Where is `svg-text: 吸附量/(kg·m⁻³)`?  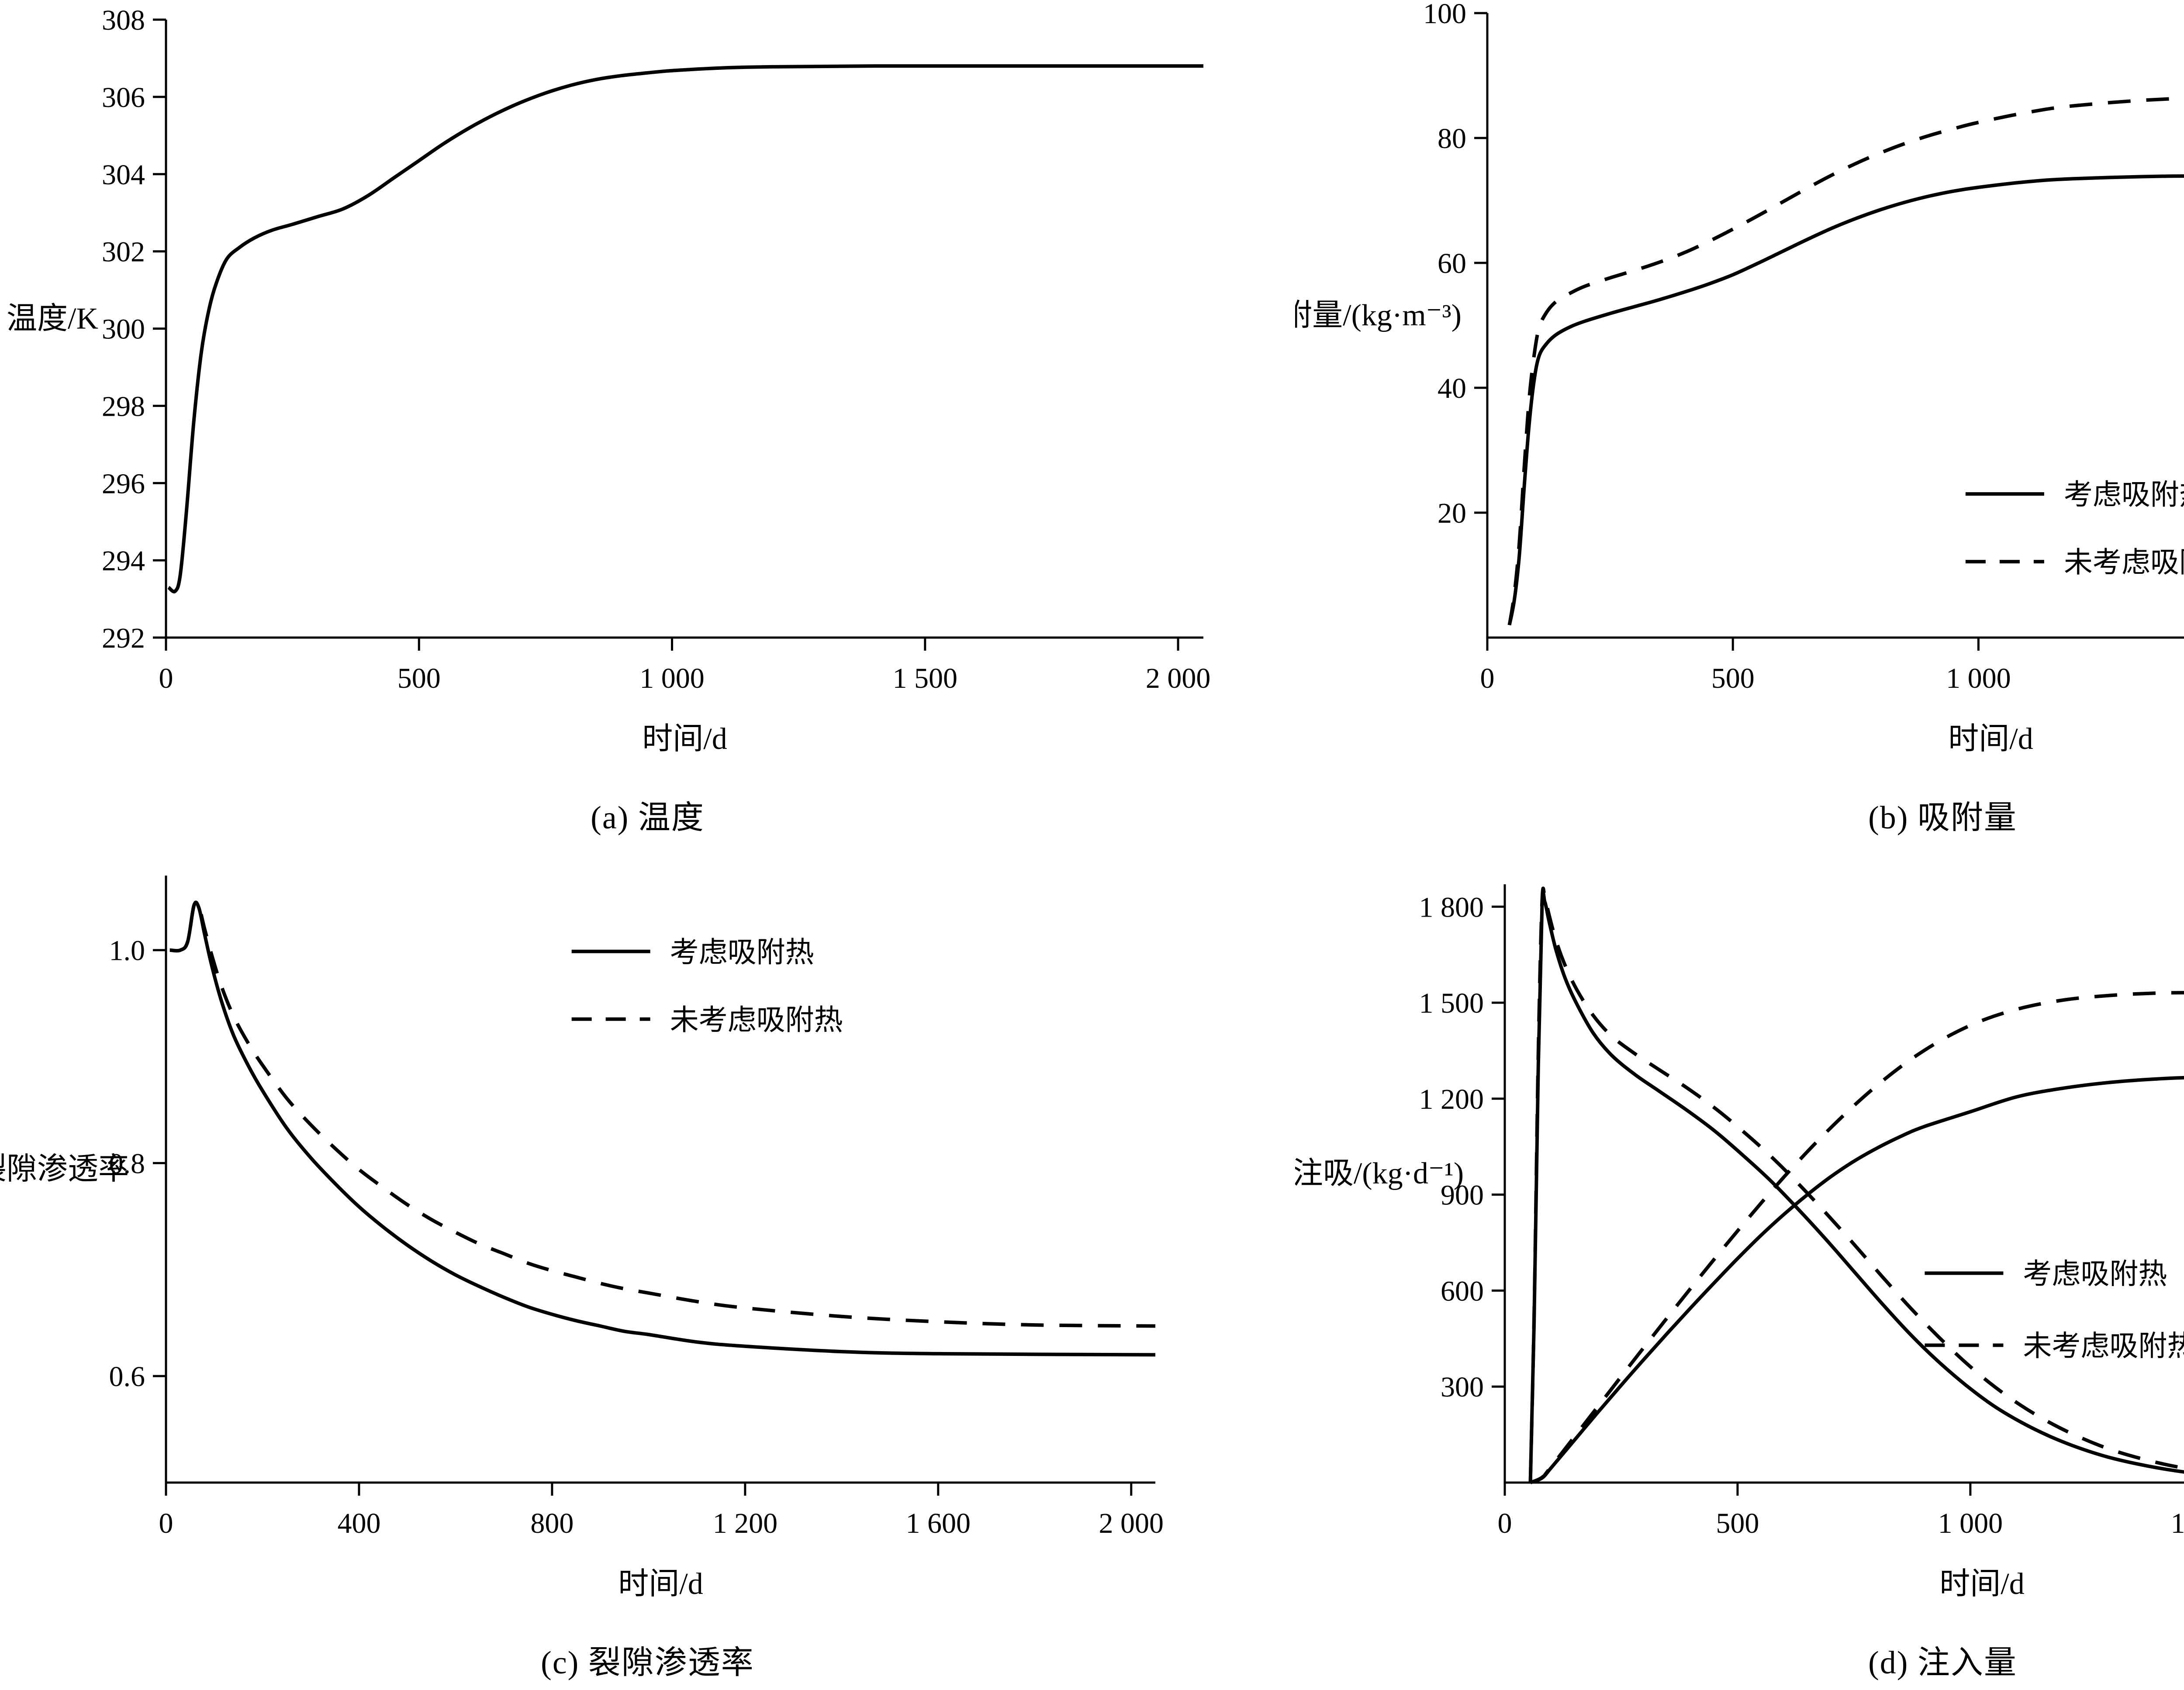
svg-text: 吸附量/(kg·m⁻³) is located at coordinates (1378, 315).